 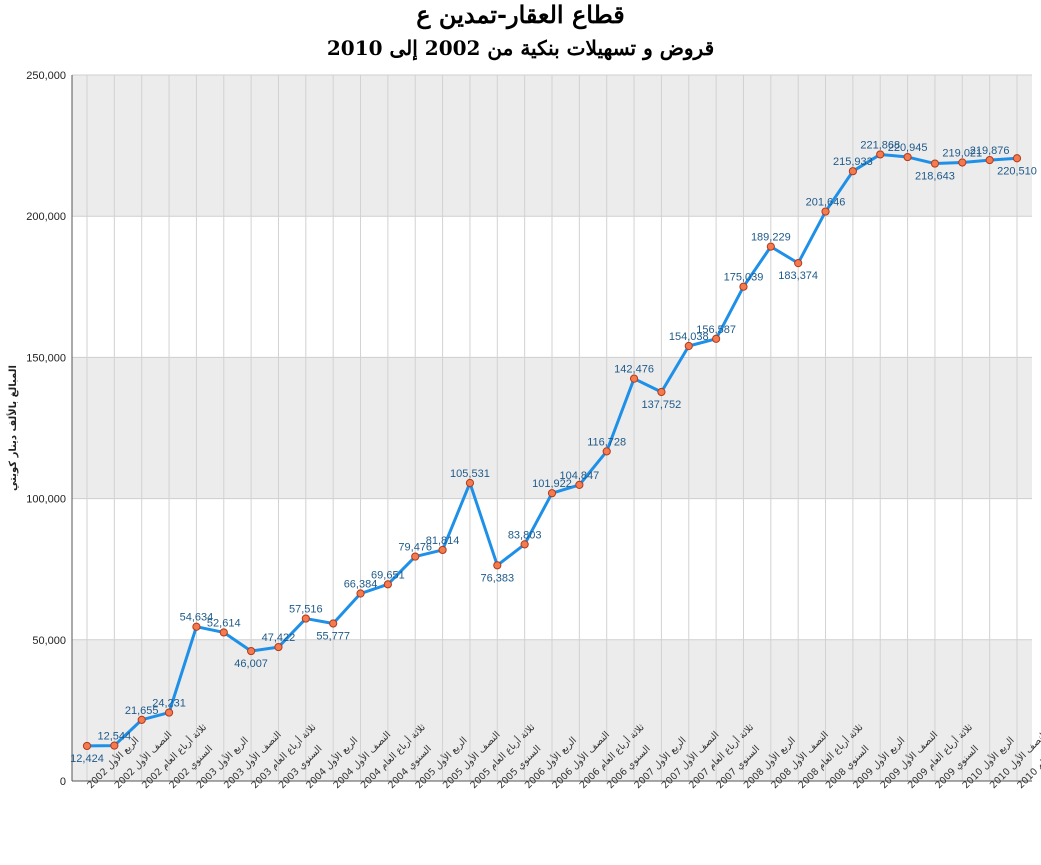 I want to click on y-tick-label: 150,000, so click(x=46, y=358).